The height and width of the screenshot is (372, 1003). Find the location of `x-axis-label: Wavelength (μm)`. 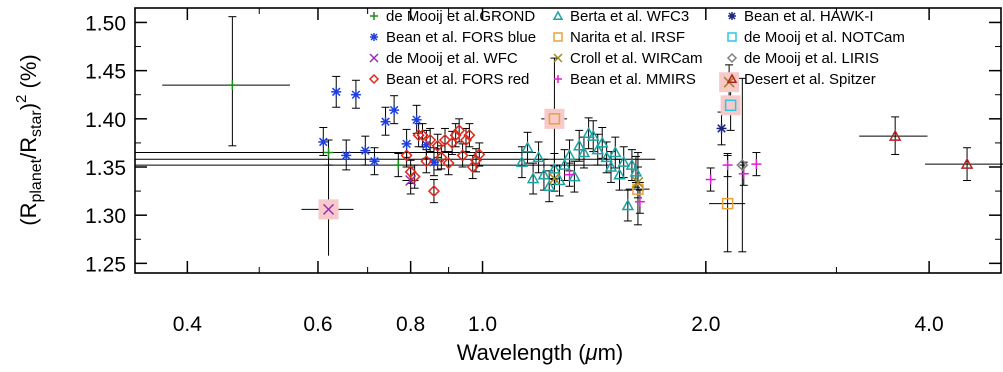

x-axis-label: Wavelength (μm) is located at coordinates (540, 352).